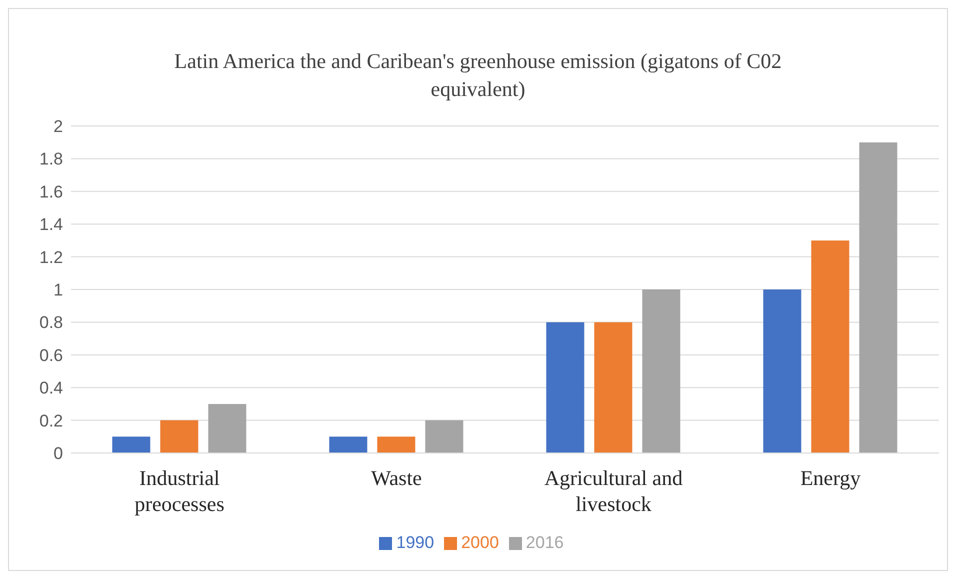 The width and height of the screenshot is (956, 579). Describe the element at coordinates (51, 159) in the screenshot. I see `y-tick-label: 1.8` at that location.